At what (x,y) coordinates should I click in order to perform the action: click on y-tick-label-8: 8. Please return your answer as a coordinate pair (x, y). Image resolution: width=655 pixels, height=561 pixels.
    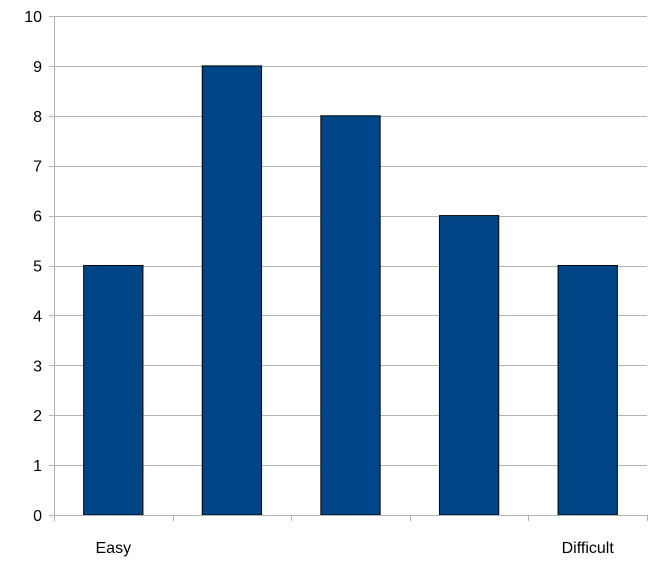
    Looking at the image, I should click on (37, 117).